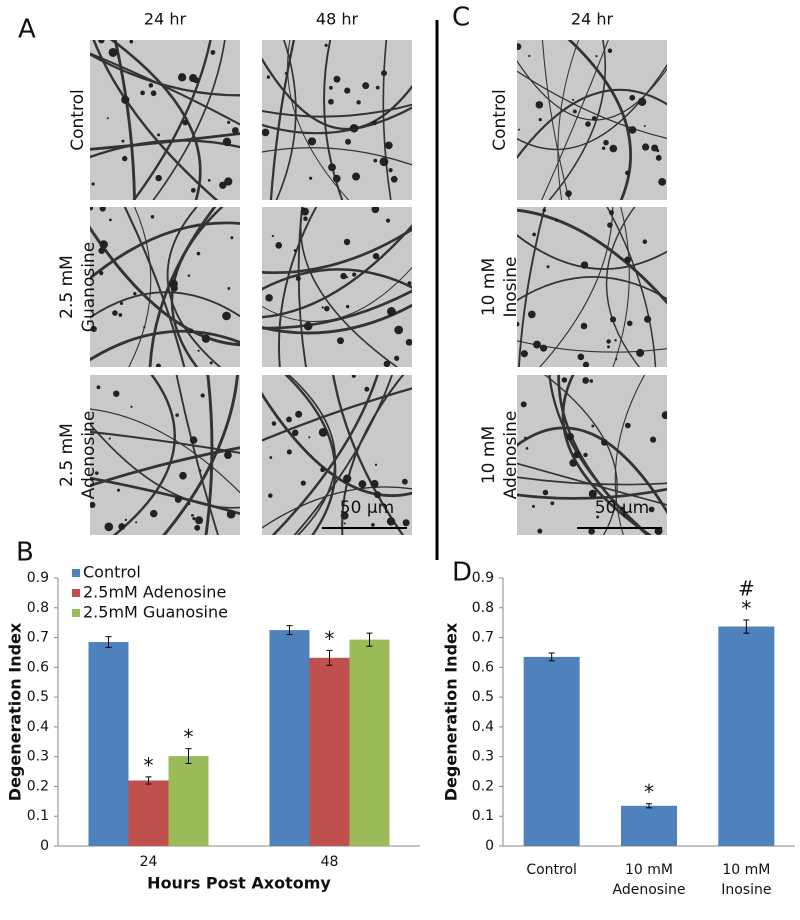  Describe the element at coordinates (622, 508) in the screenshot. I see `scale-bar-label: 50 μm` at that location.